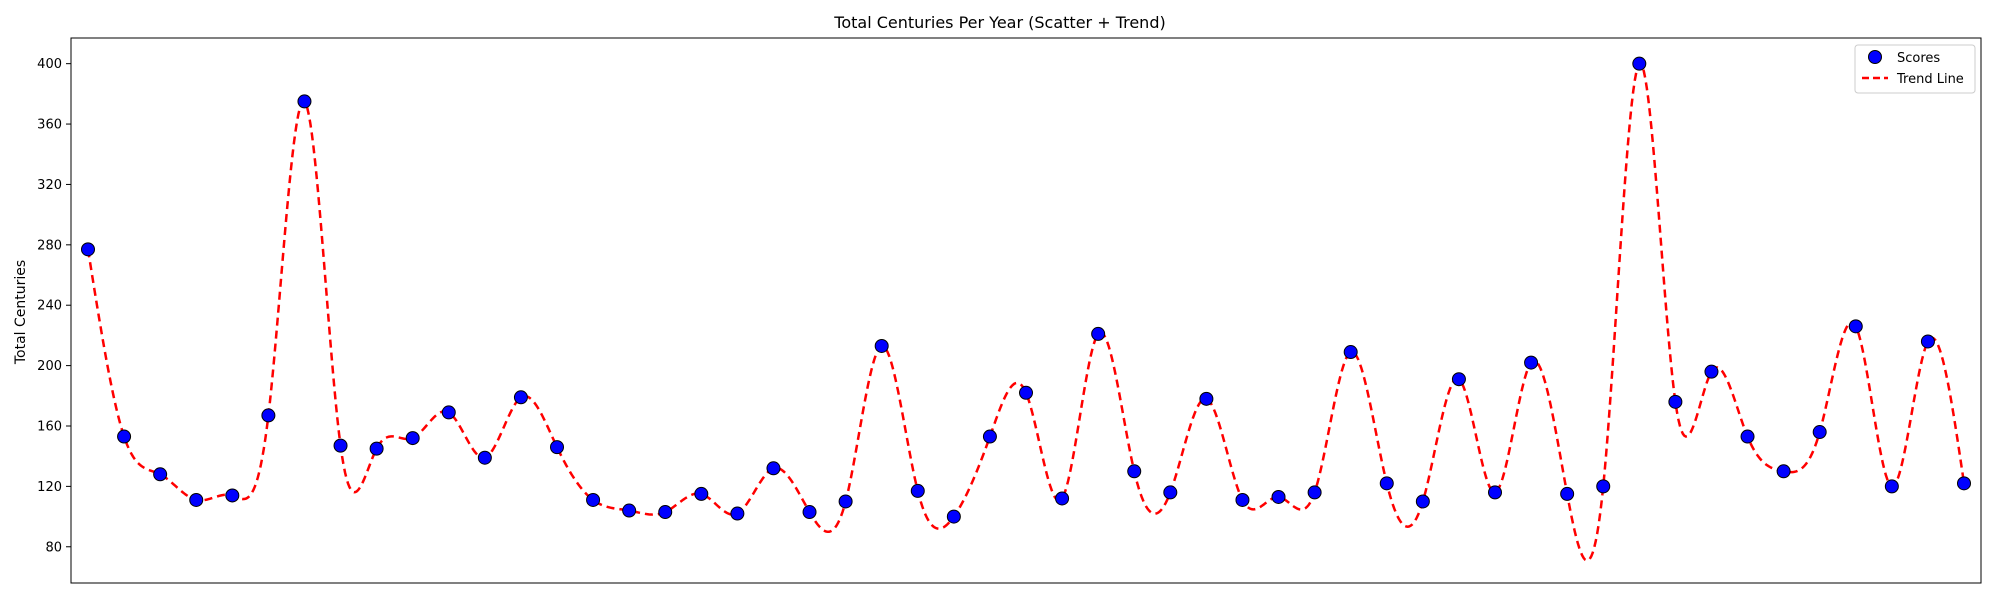  I want to click on y-tick-label: 160, so click(49, 426).